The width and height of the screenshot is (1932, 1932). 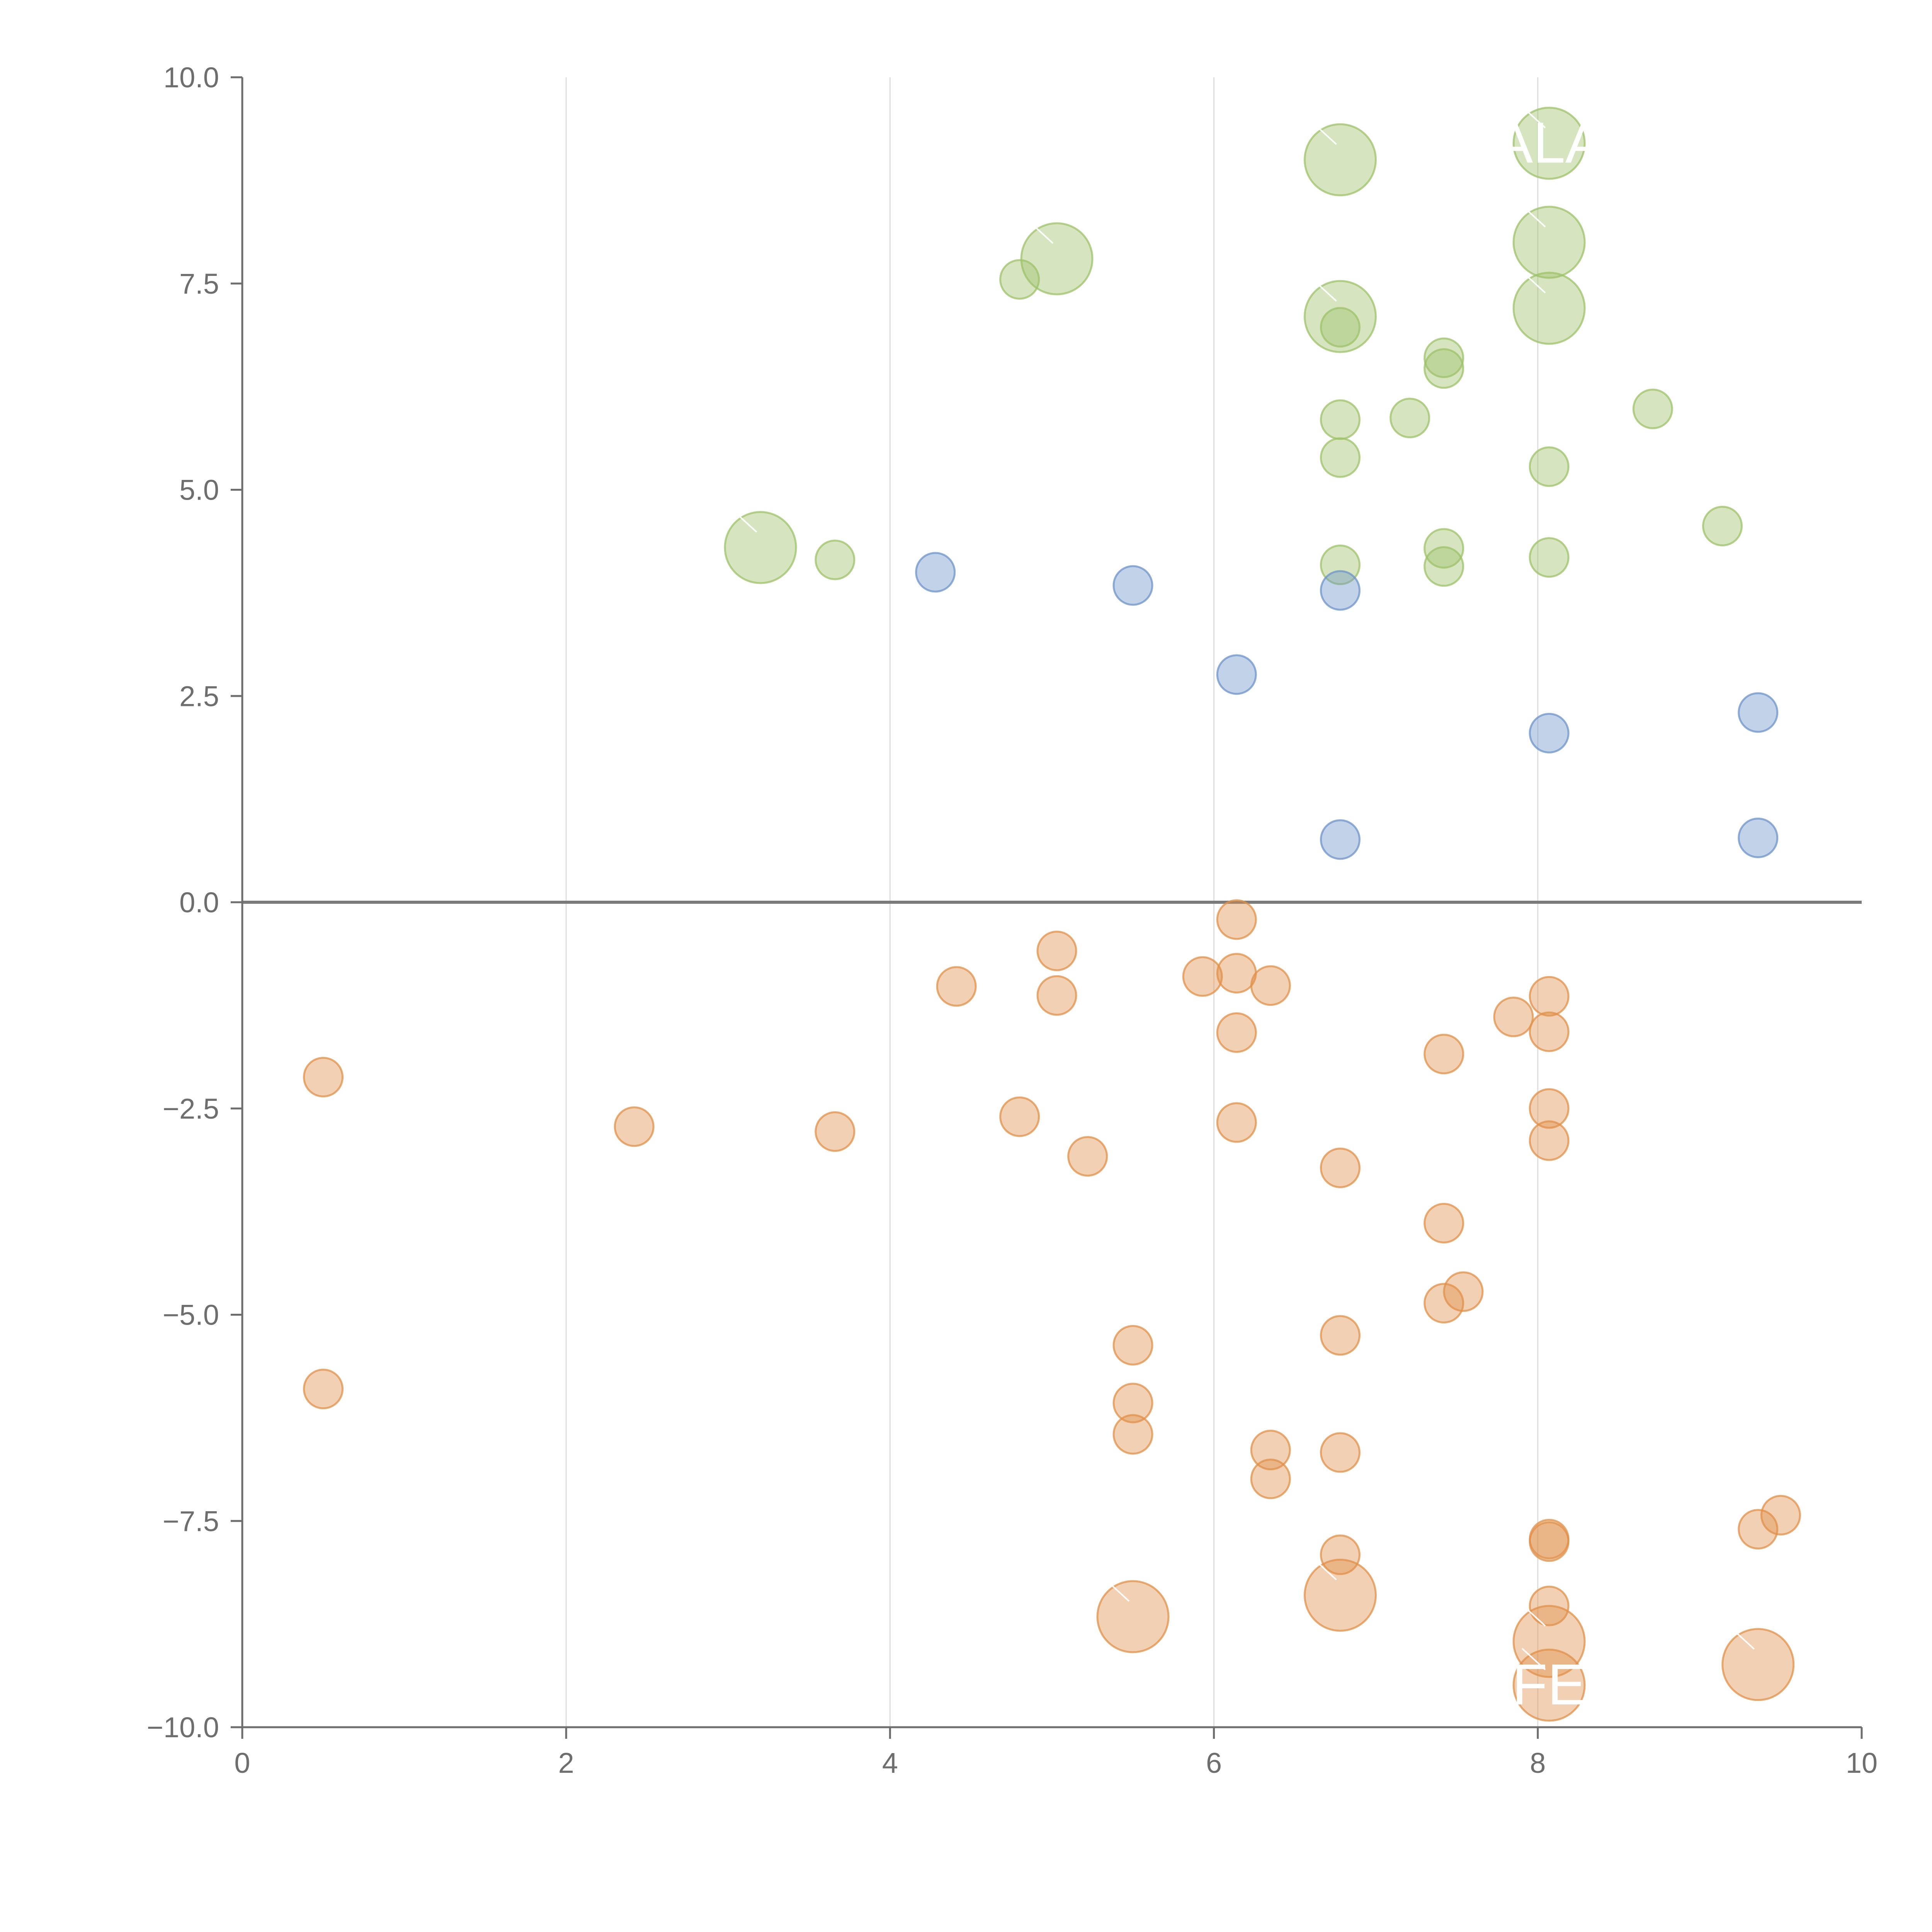 What do you see at coordinates (191, 1109) in the screenshot?
I see `y-tick-label: −2.5` at bounding box center [191, 1109].